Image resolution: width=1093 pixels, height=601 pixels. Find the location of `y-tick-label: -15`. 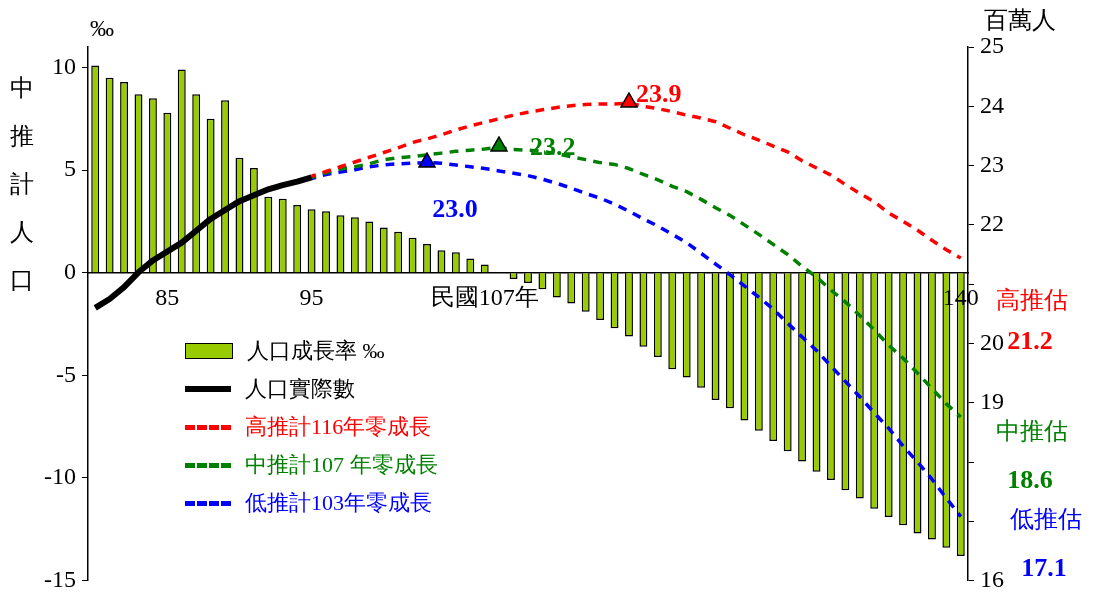

y-tick-label: -15 is located at coordinates (60, 578).